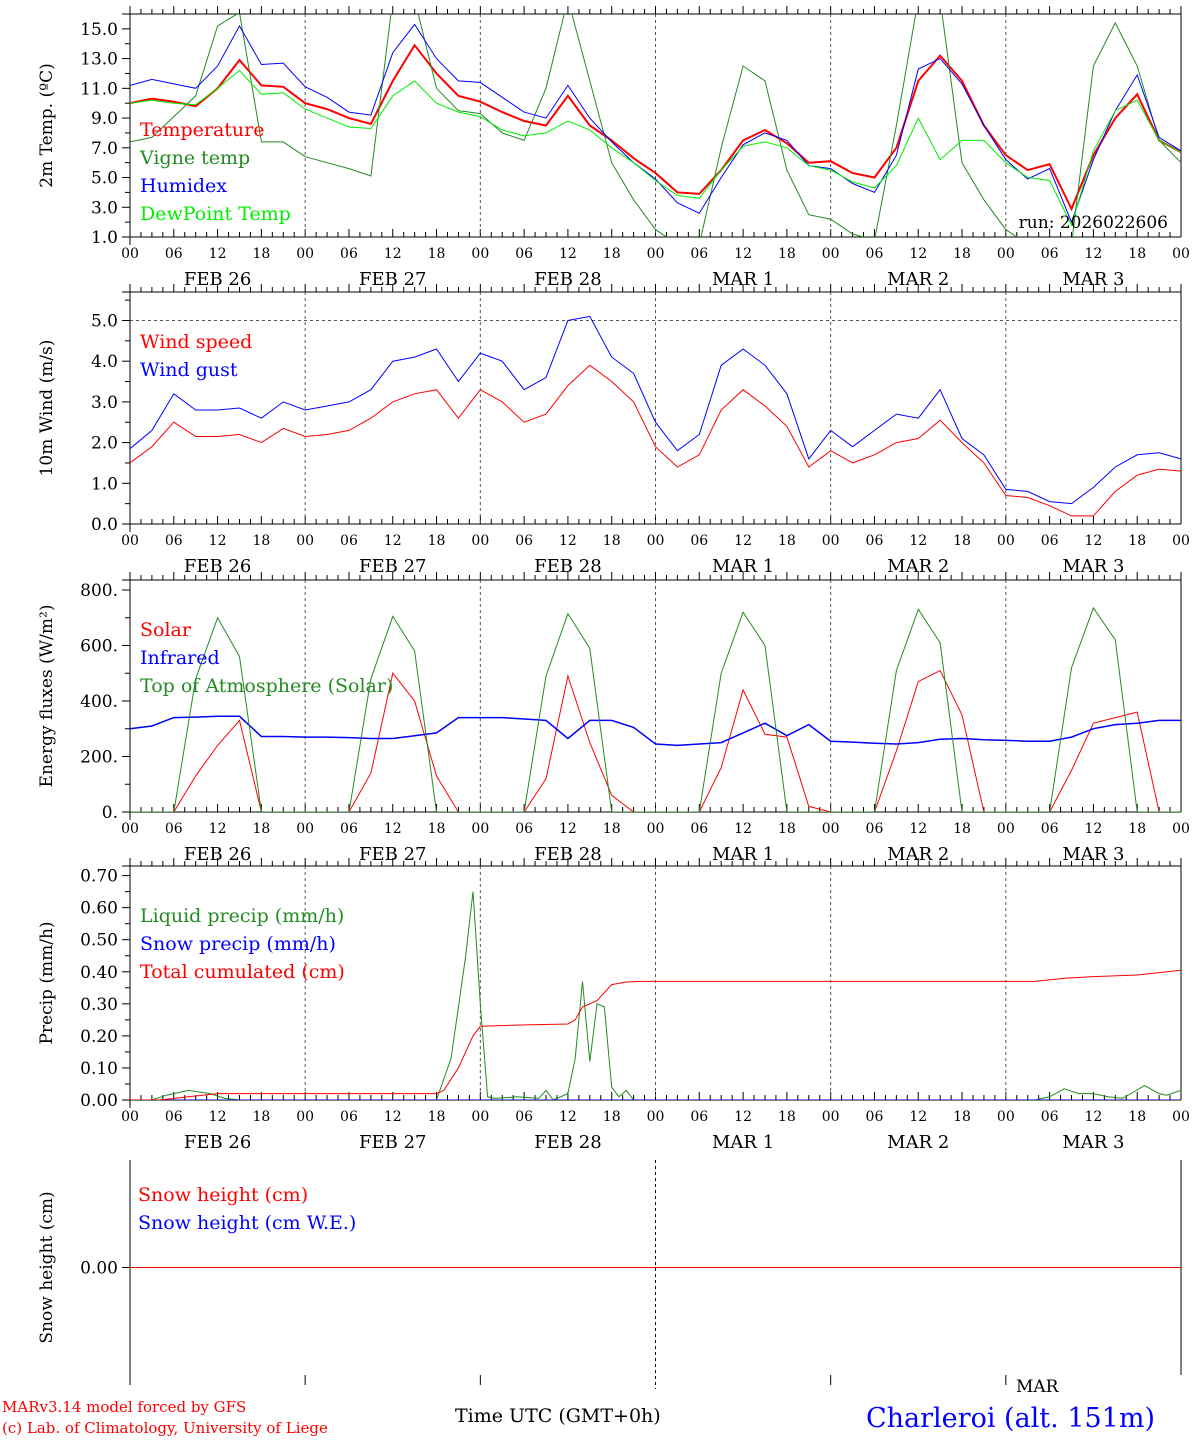  Describe the element at coordinates (655, 148) in the screenshot. I see `series-dewpoint-temp` at that location.